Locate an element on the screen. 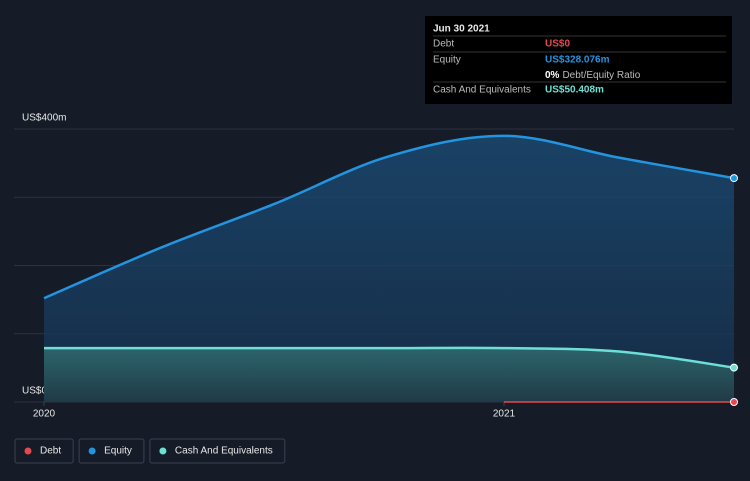 This screenshot has height=481, width=750. tooltip-title: Jun 30 2021 is located at coordinates (461, 29).